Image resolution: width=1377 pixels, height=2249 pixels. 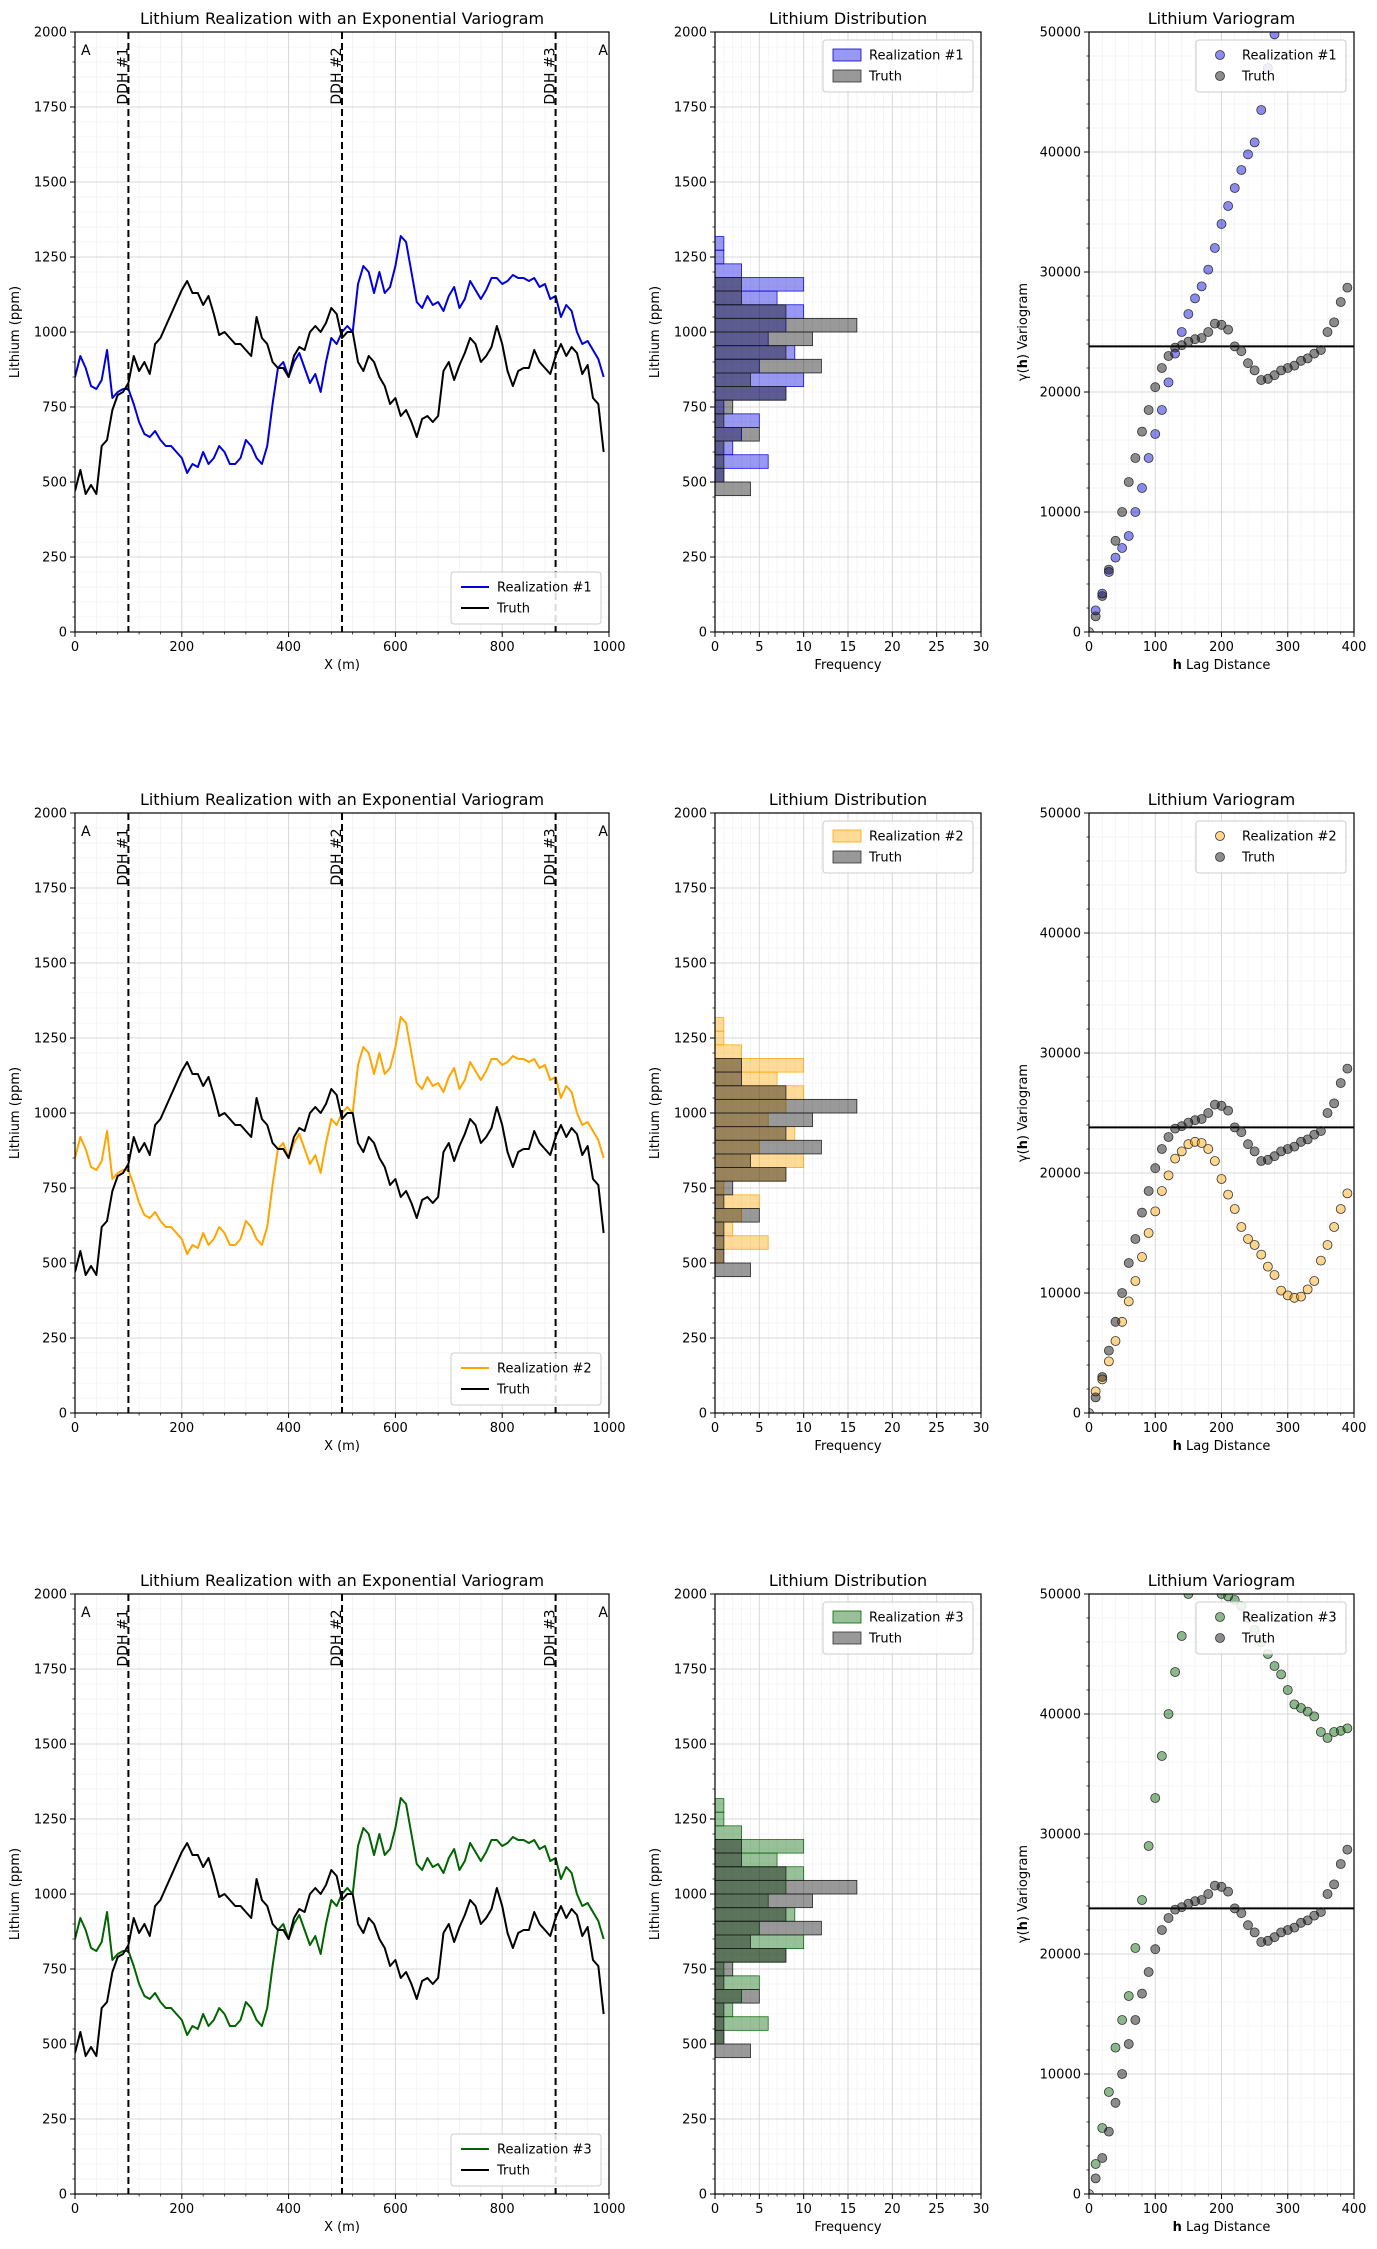 What do you see at coordinates (551, 856) in the screenshot?
I see `drillhole-label: DDH #3` at bounding box center [551, 856].